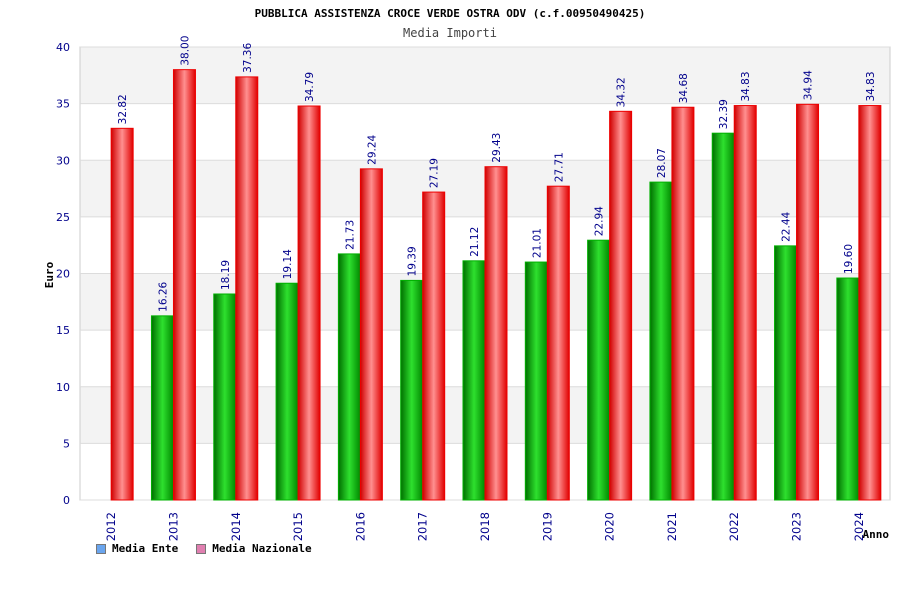 The image size is (900, 600). What do you see at coordinates (298, 526) in the screenshot?
I see `x-tick-label: 2015` at bounding box center [298, 526].